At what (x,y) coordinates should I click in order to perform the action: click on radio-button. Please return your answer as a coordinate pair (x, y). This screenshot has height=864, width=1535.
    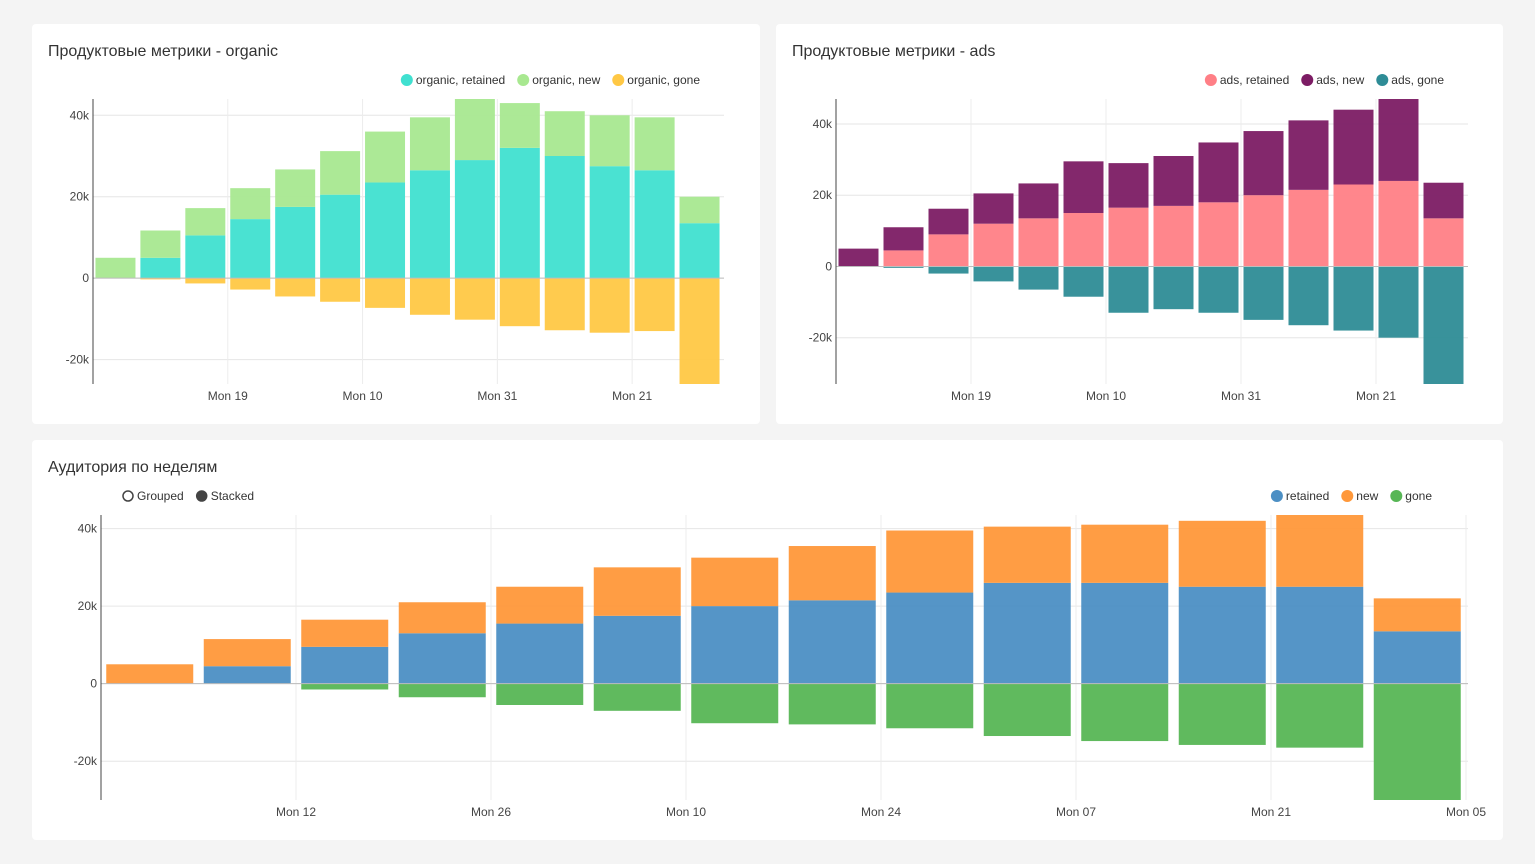
    Looking at the image, I should click on (201, 496).